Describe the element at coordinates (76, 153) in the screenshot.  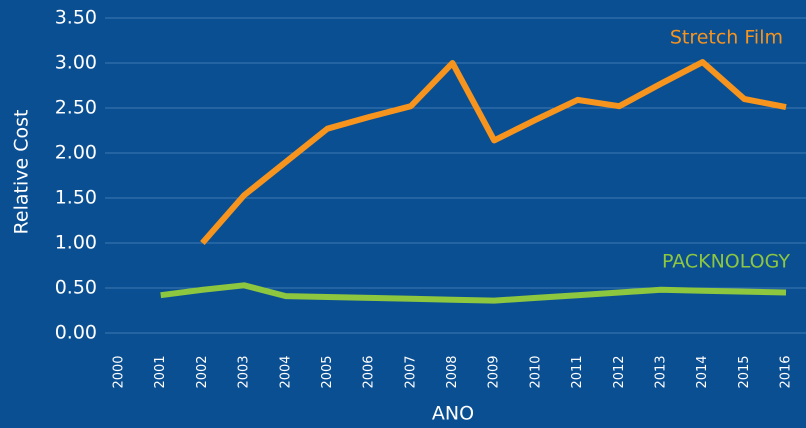
I see `y-tick-label: 2.00` at that location.